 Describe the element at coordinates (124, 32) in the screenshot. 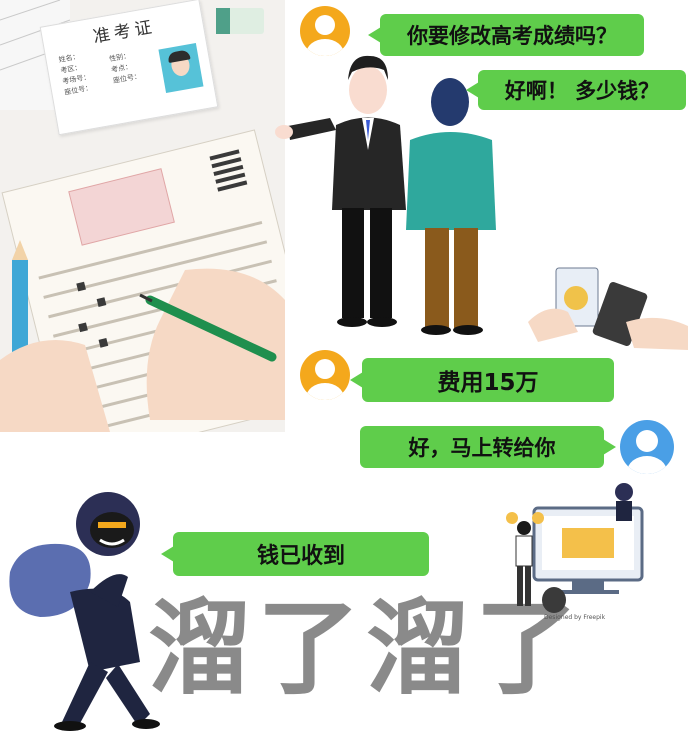

I see `exam-card-title: 准考证` at that location.